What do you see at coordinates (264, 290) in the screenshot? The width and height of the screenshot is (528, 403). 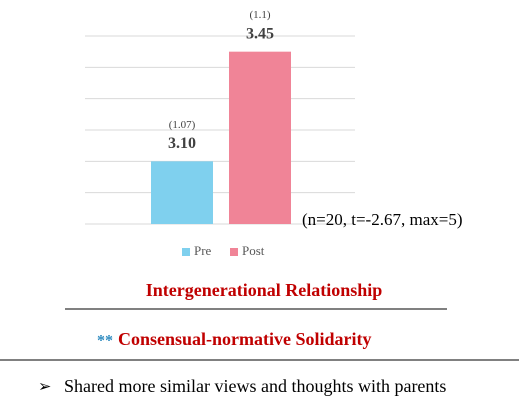 I see `heading: Intergenerational Relationship` at bounding box center [264, 290].